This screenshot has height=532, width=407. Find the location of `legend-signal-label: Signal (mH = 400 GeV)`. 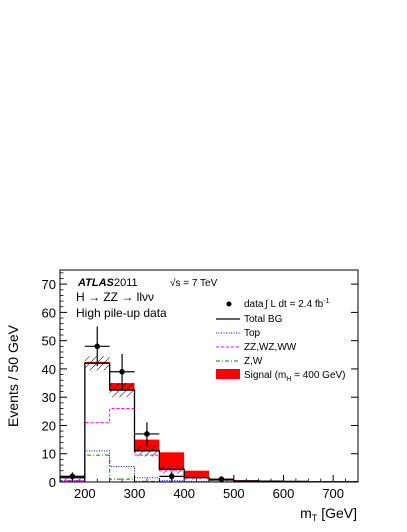

legend-signal-label: Signal (mH = 400 GeV) is located at coordinates (295, 376).